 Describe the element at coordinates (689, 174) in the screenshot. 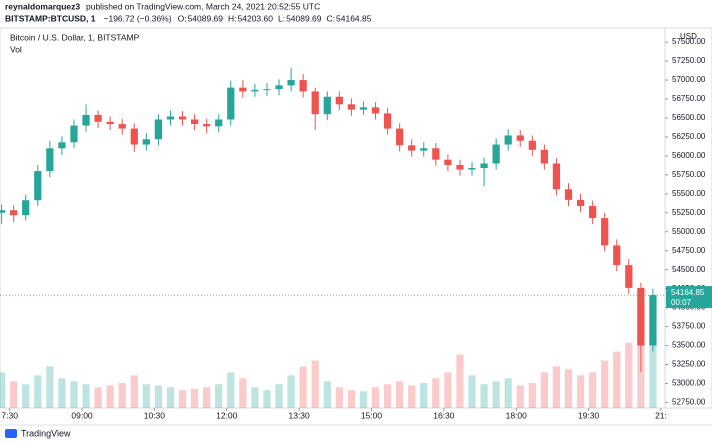

I see `y-tick-label: 55750.00` at that location.